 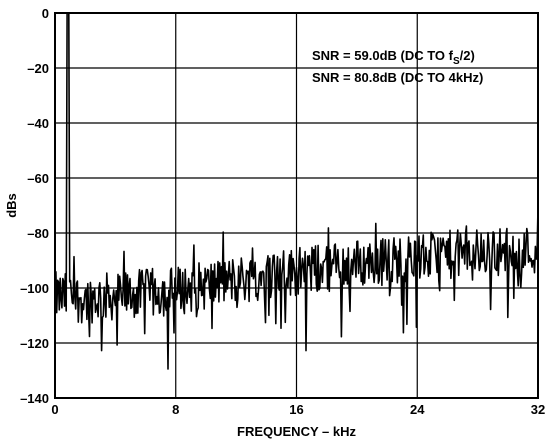 What do you see at coordinates (38, 178) in the screenshot?
I see `y-tick-label: –60` at bounding box center [38, 178].